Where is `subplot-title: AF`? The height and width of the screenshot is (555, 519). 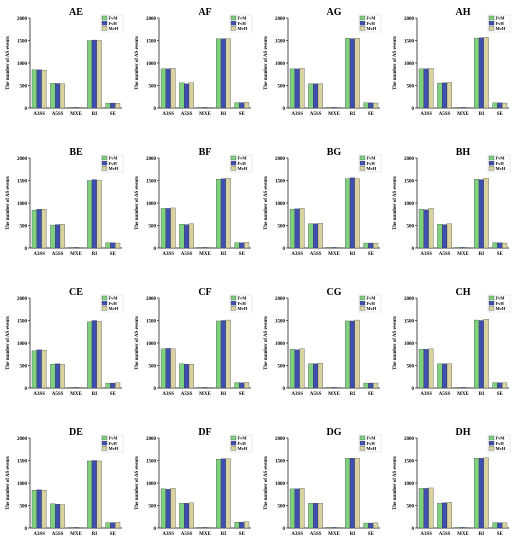 subplot-title: AF is located at coordinates (204, 12).